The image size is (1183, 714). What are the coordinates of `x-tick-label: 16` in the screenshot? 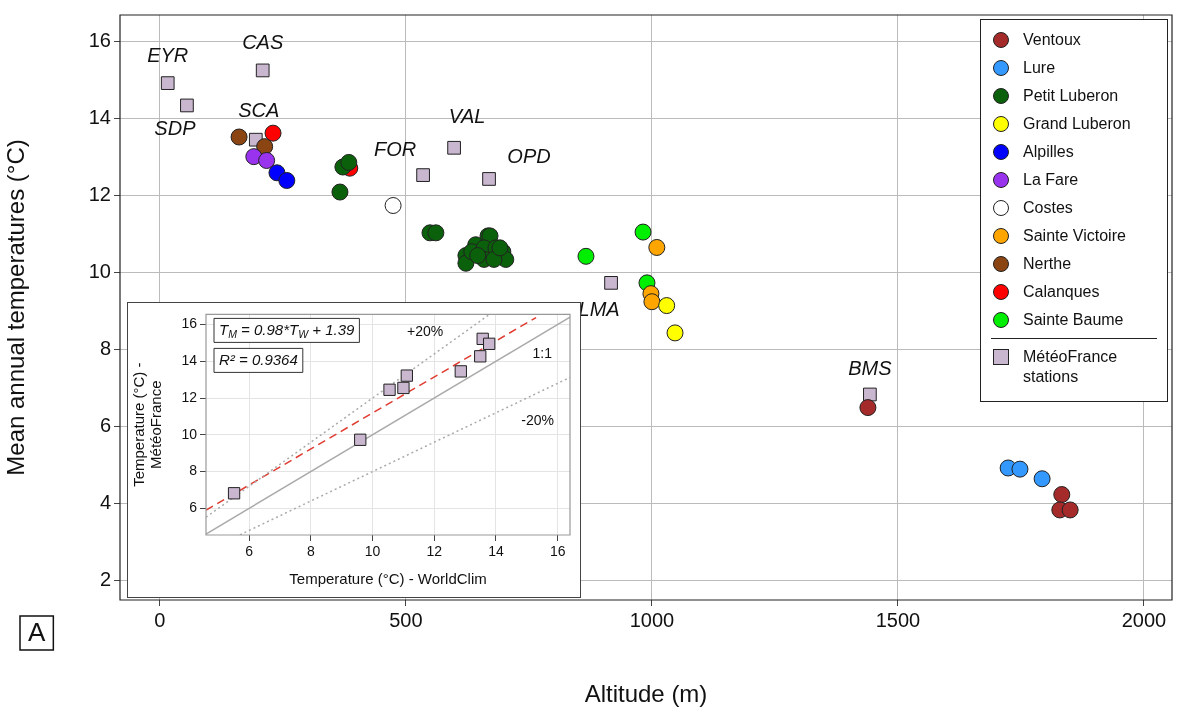 It's located at (557, 551).